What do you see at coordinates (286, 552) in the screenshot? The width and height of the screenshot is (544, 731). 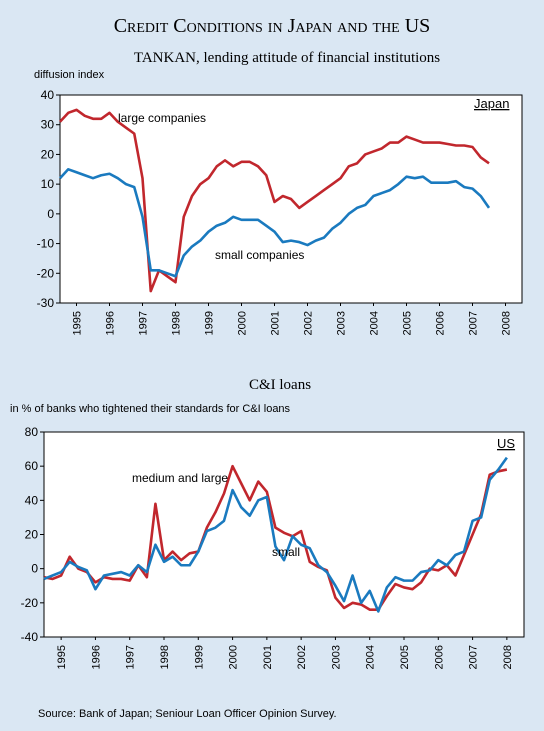 I see `series-label: small` at bounding box center [286, 552].